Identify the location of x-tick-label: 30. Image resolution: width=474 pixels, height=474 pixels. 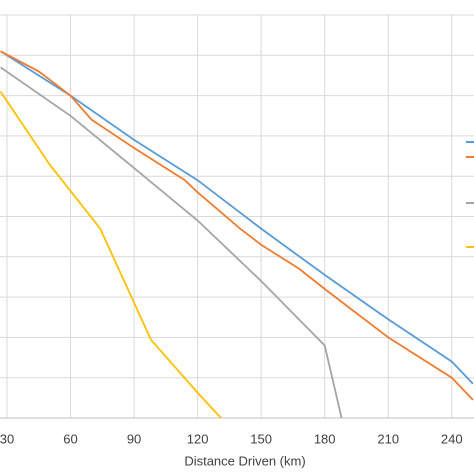
(7, 438).